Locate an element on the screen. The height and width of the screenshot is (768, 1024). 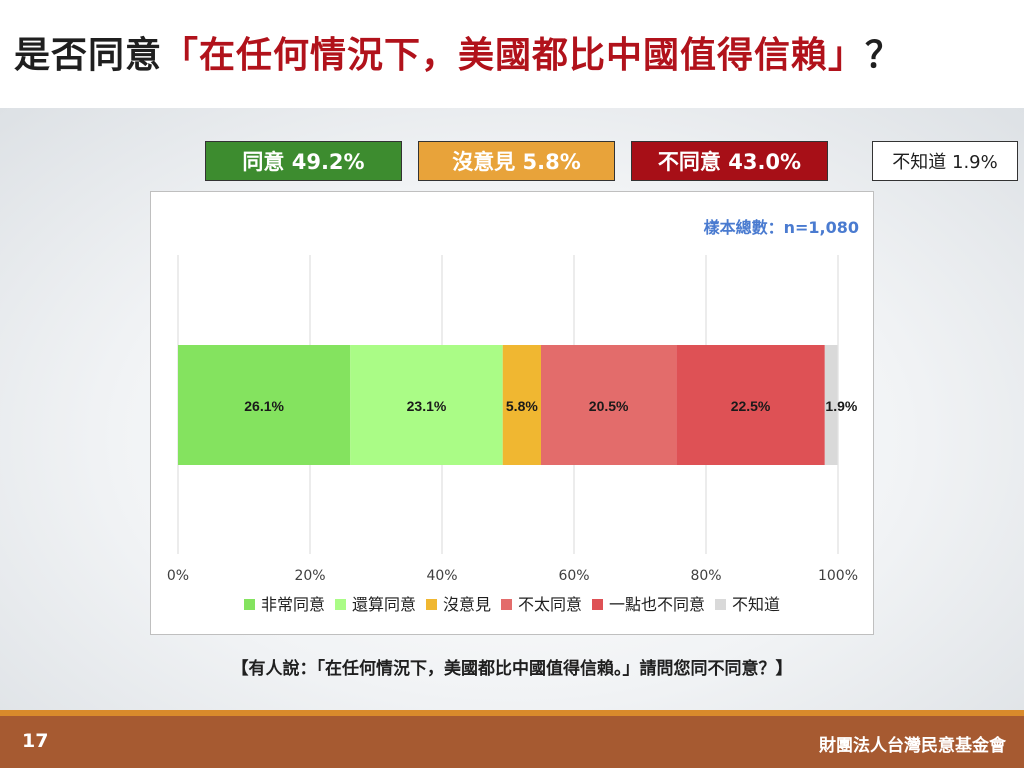
title-prefix: 是否同意 is located at coordinates (88, 55).